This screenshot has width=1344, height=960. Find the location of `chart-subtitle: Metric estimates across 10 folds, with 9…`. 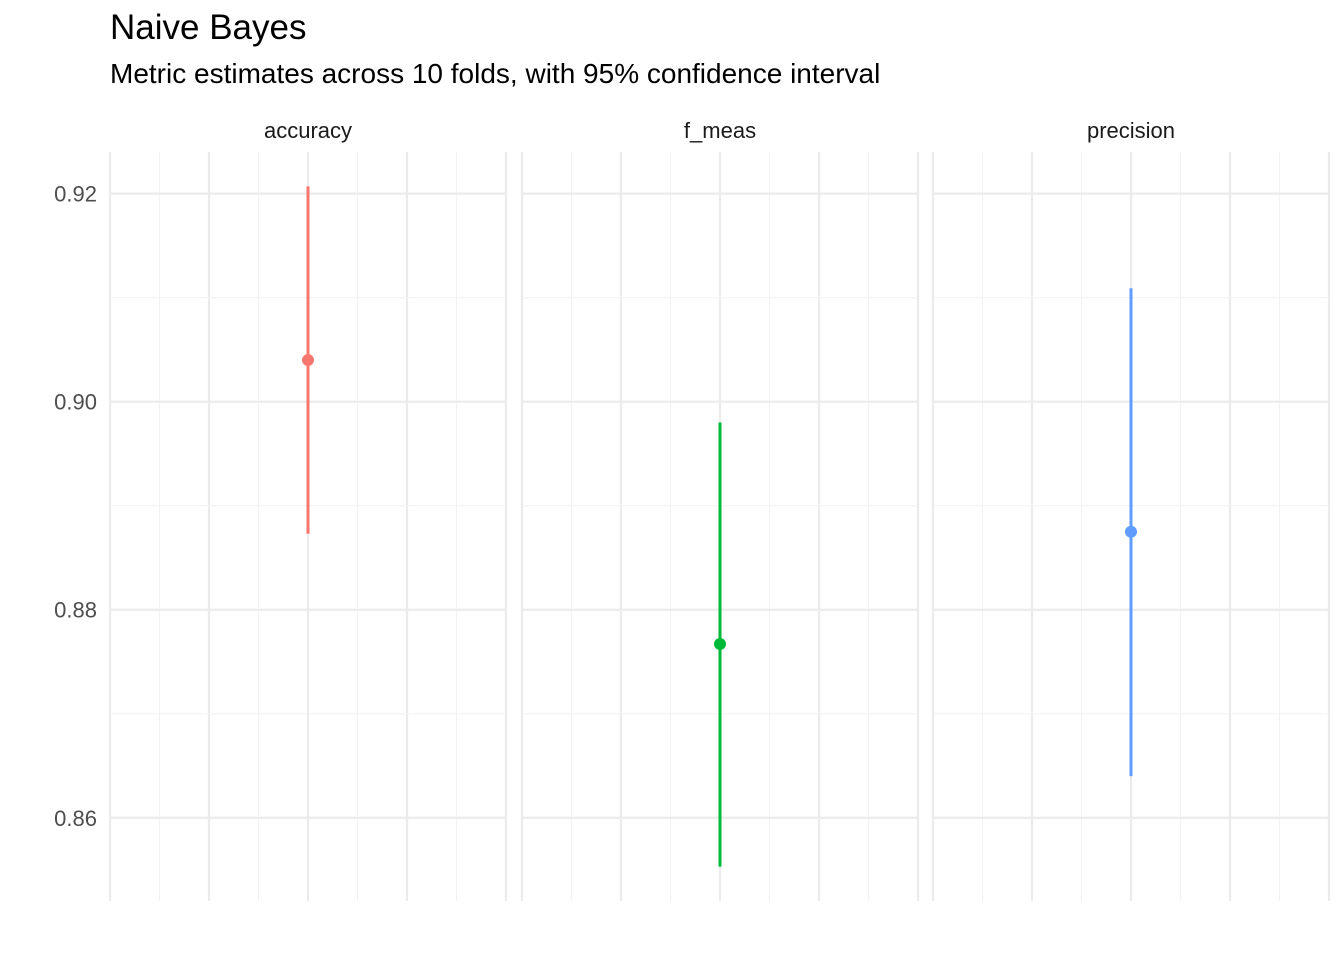

chart-subtitle: Metric estimates across 10 folds, with 9… is located at coordinates (495, 73).